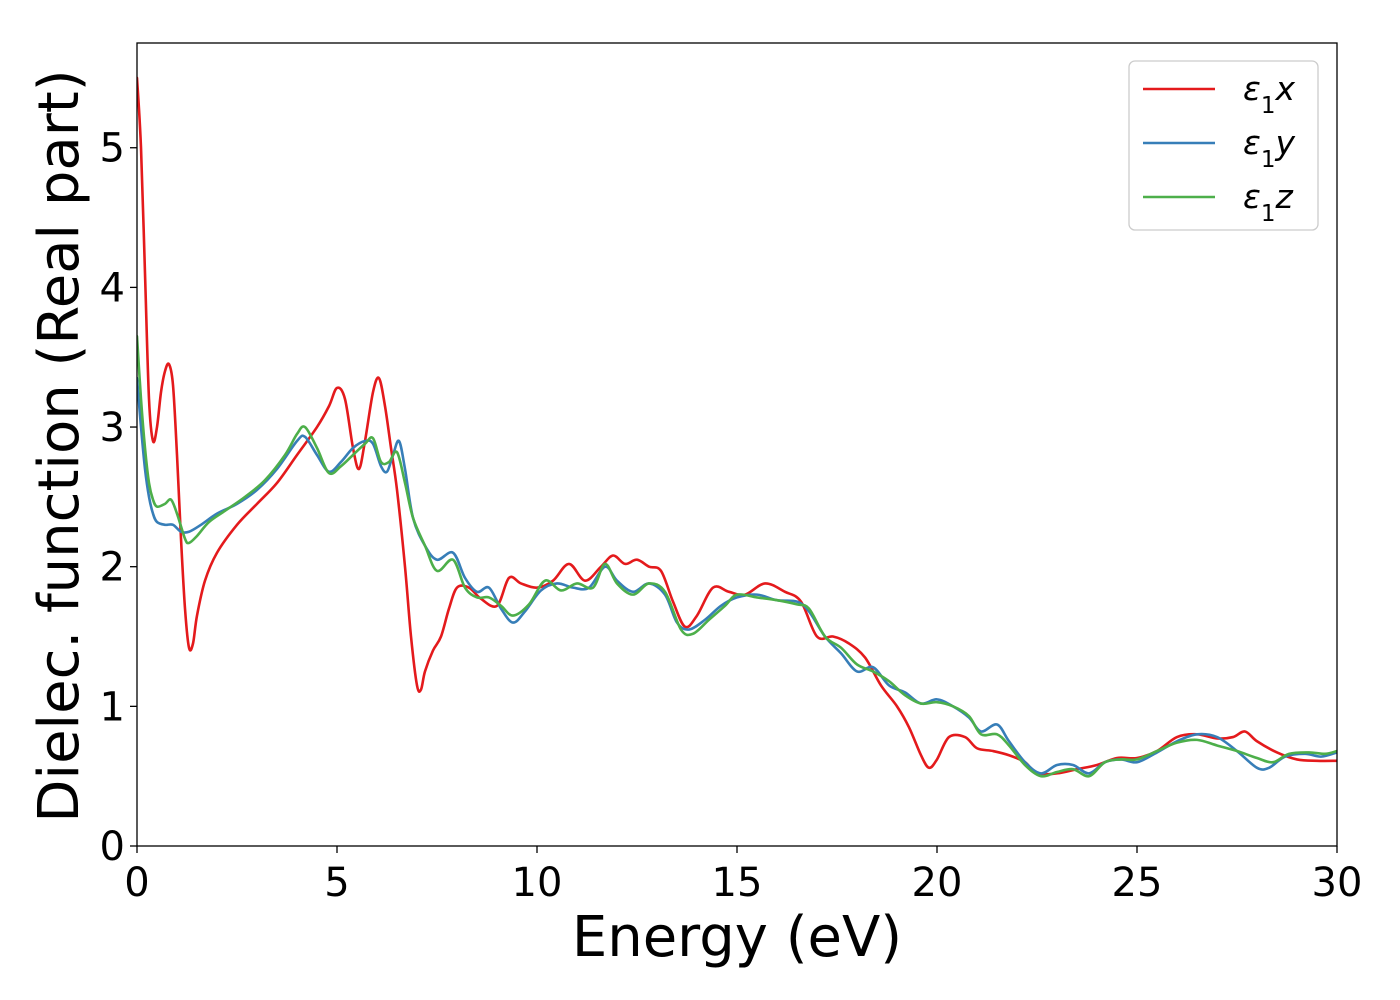 The height and width of the screenshot is (1000, 1400). What do you see at coordinates (1223, 145) in the screenshot?
I see `legend-box` at bounding box center [1223, 145].